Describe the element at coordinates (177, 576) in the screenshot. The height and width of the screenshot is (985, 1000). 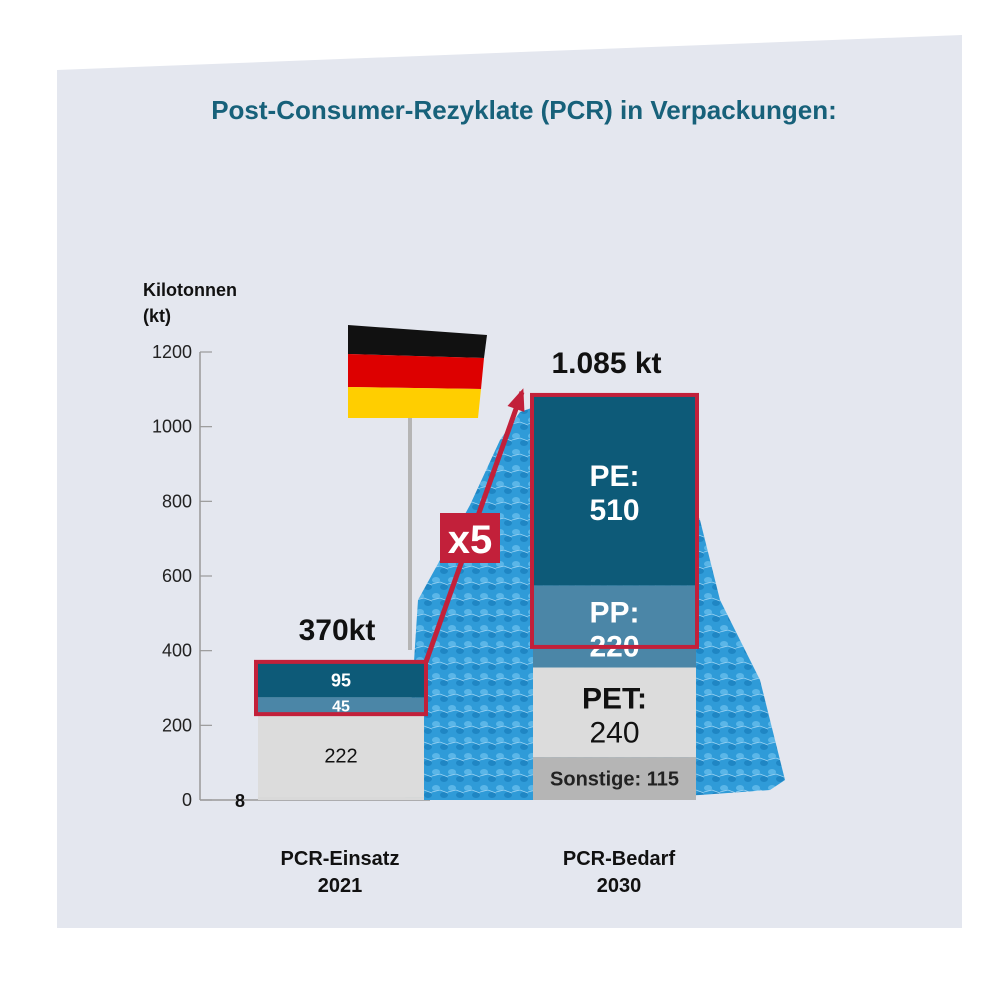
I see `y-tick-label: 600` at that location.